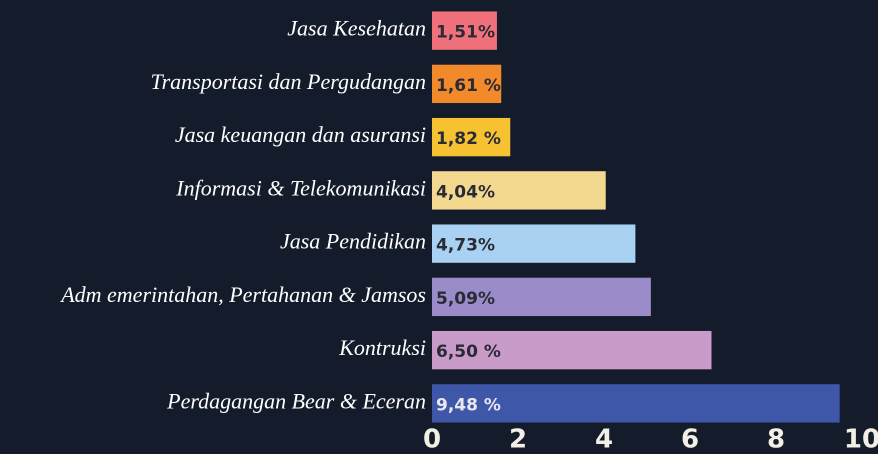 The width and height of the screenshot is (878, 454). I want to click on x-tick-label: 2, so click(518, 439).